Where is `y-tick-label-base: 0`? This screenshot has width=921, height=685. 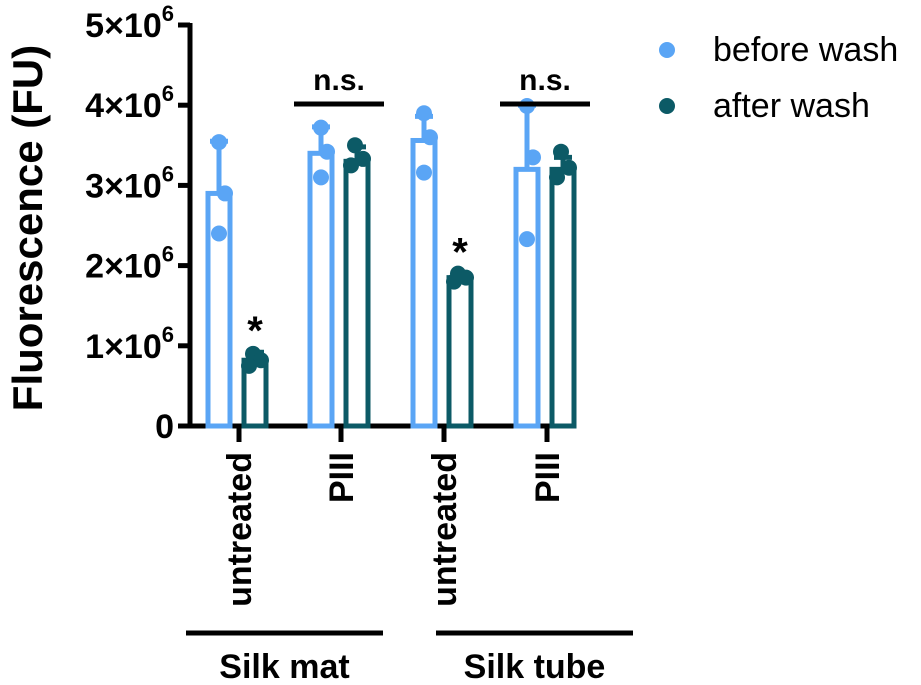
y-tick-label-base: 0 is located at coordinates (164, 427).